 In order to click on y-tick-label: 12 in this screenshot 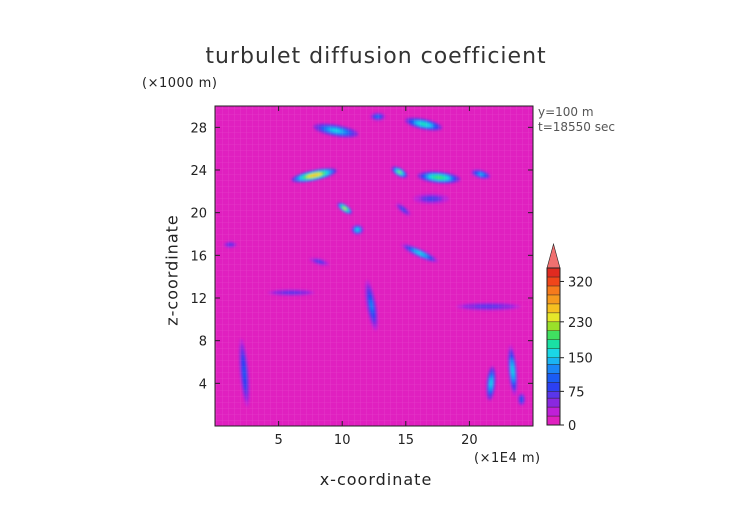, I will do `click(198, 299)`.